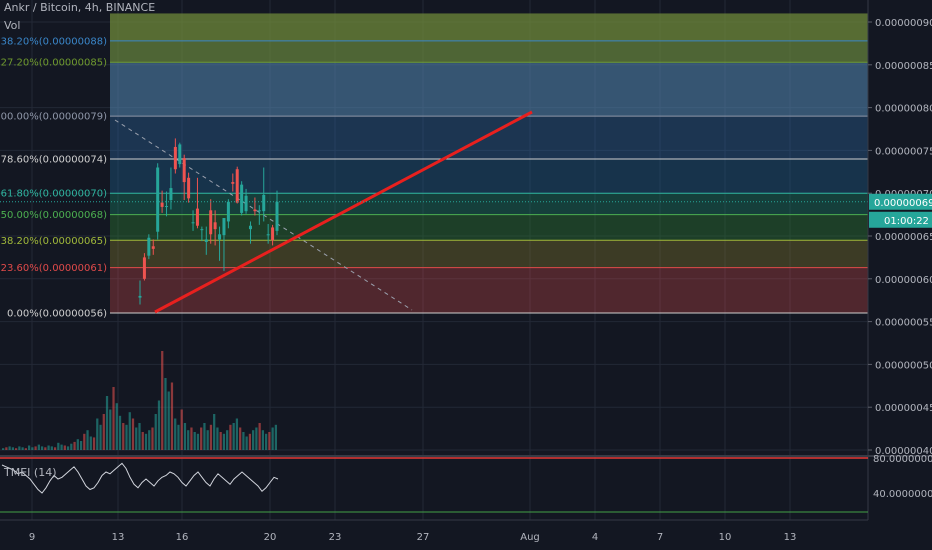 The width and height of the screenshot is (932, 550). What do you see at coordinates (906, 221) in the screenshot?
I see `countdown-label: 01:00:22` at bounding box center [906, 221].